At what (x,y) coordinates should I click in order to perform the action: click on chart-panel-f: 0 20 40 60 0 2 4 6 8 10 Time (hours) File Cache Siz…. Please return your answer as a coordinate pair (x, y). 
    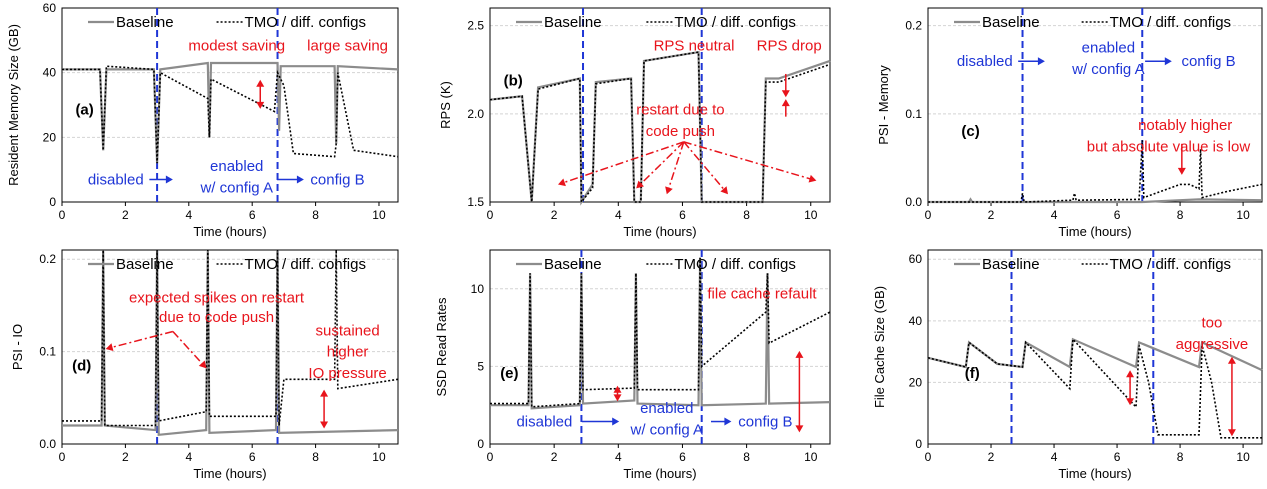
    Looking at the image, I should click on (1067, 365).